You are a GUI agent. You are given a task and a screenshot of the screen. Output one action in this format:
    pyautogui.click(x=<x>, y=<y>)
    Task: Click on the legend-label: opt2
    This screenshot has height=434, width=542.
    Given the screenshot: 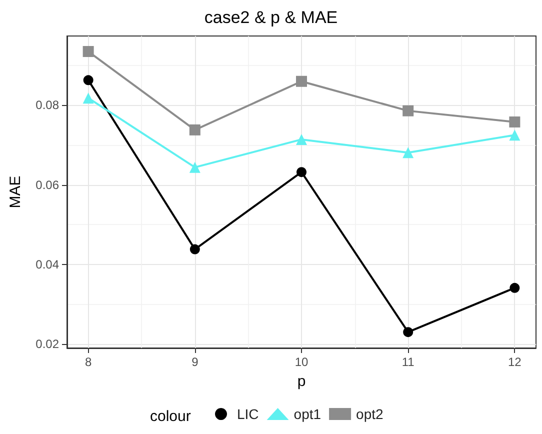 What is the action you would take?
    pyautogui.click(x=370, y=414)
    